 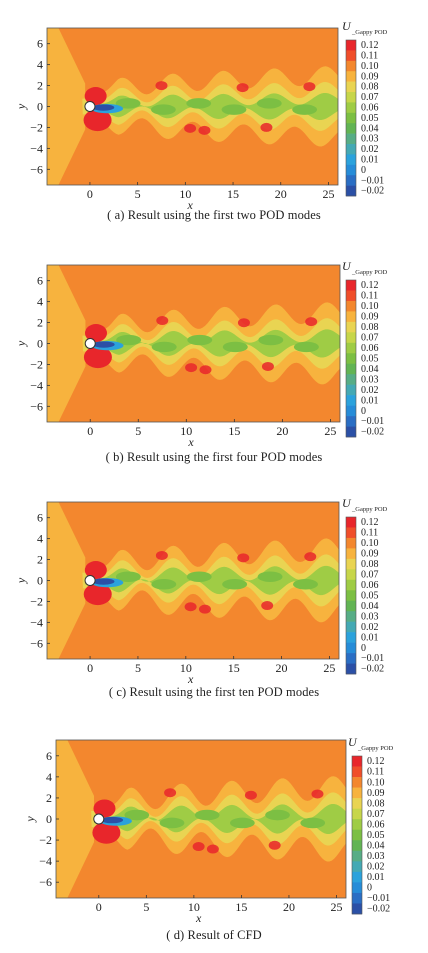 What do you see at coordinates (369, 888) in the screenshot?
I see `colorbar-label: 0` at bounding box center [369, 888].